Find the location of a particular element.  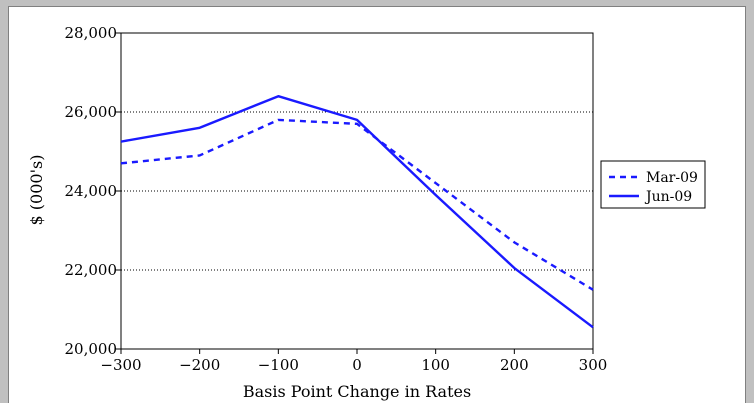

legend-label-mar-09: Mar-09 is located at coordinates (672, 178).